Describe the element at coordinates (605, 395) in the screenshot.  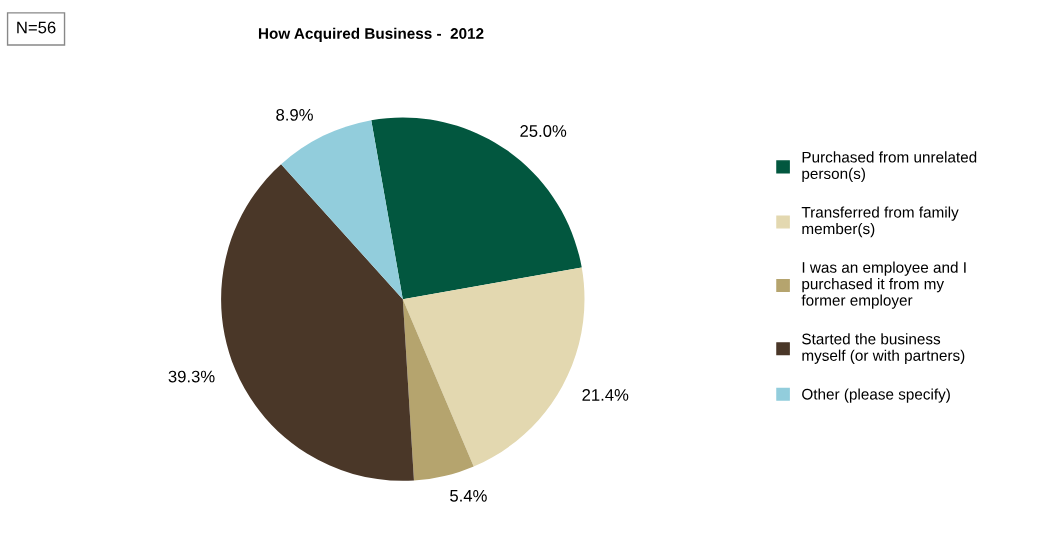
I see `data-label: 21.4%` at that location.